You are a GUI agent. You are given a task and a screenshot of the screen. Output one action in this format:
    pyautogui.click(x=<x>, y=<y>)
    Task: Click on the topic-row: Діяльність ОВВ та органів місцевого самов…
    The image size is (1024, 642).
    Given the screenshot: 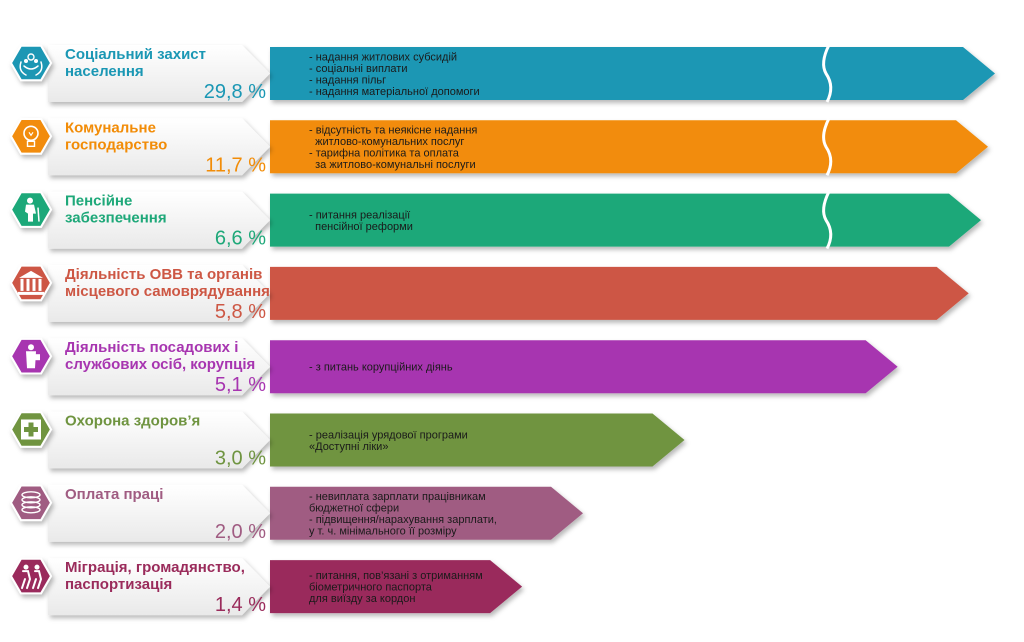 What is the action you would take?
    pyautogui.click(x=489, y=293)
    